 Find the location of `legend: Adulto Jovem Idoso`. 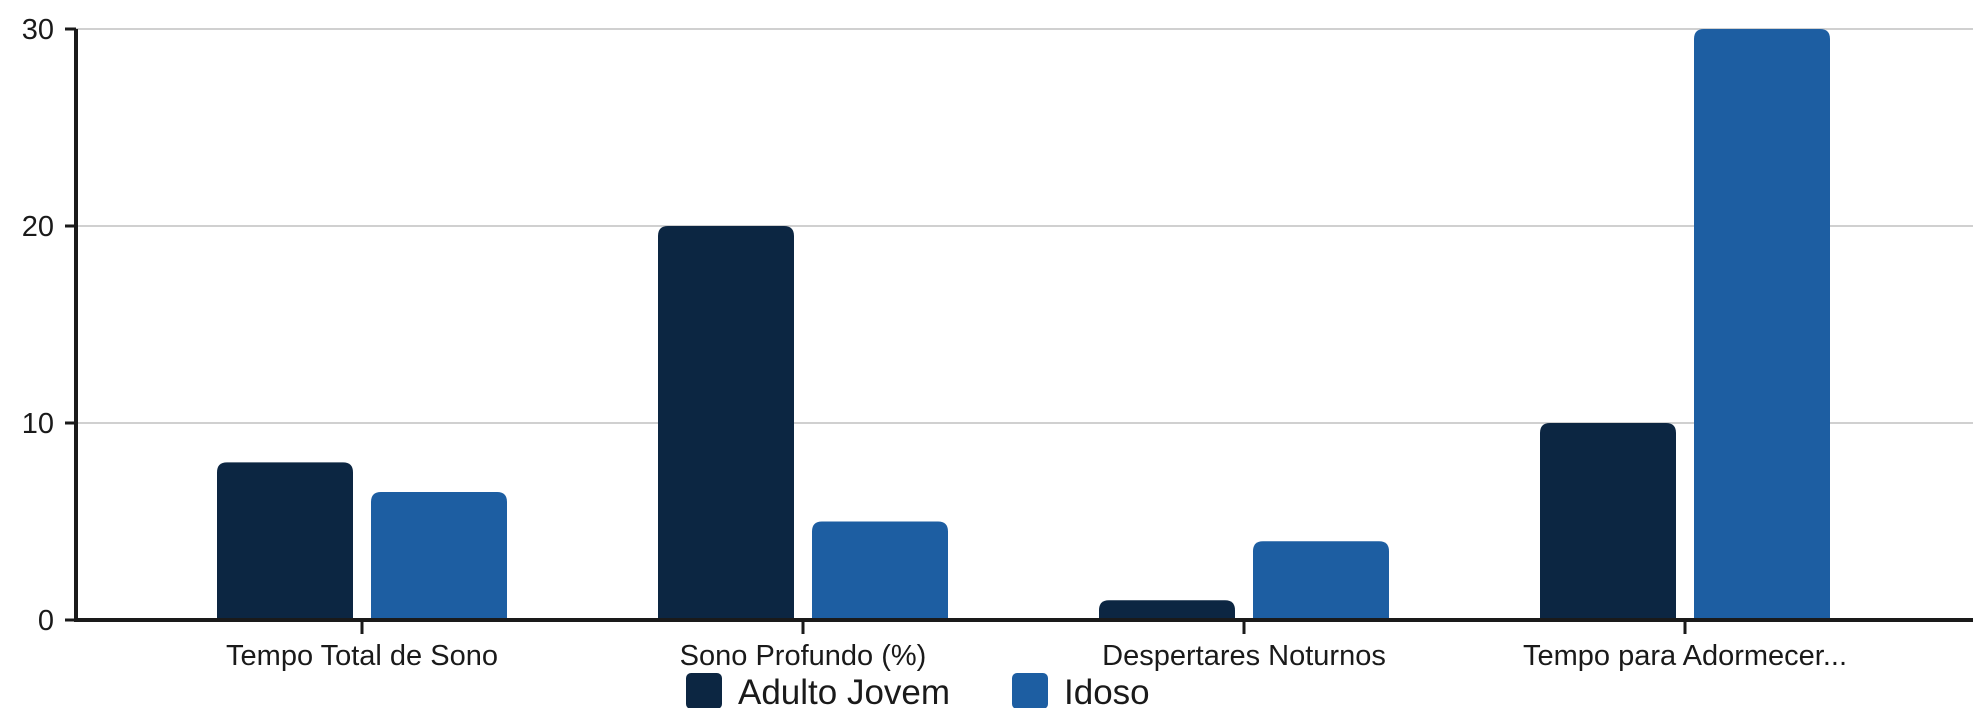

legend: Adulto Jovem Idoso is located at coordinates (918, 690).